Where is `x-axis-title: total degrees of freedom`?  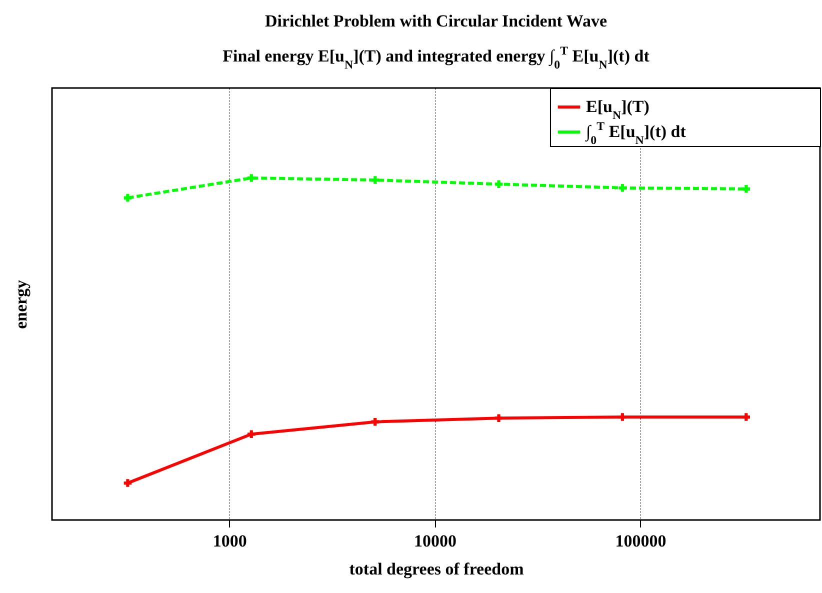 x-axis-title: total degrees of freedom is located at coordinates (436, 569).